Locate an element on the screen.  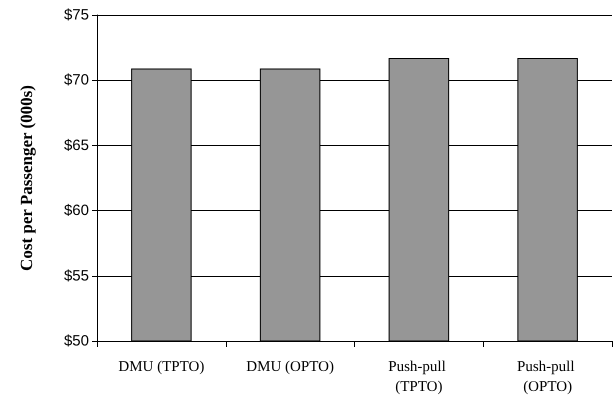
y-axis-title: Cost per Passenger (000s) is located at coordinates (26, 178).